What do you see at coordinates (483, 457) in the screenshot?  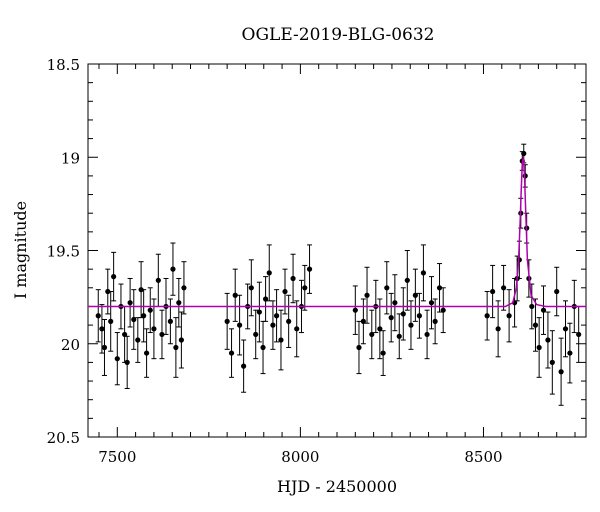 I see `x-tick-label: 8500` at bounding box center [483, 457].